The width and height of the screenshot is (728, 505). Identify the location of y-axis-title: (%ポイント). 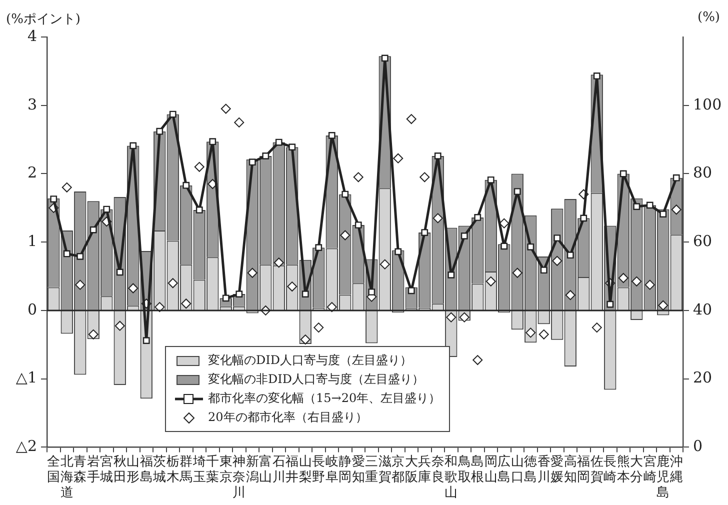
(43, 19).